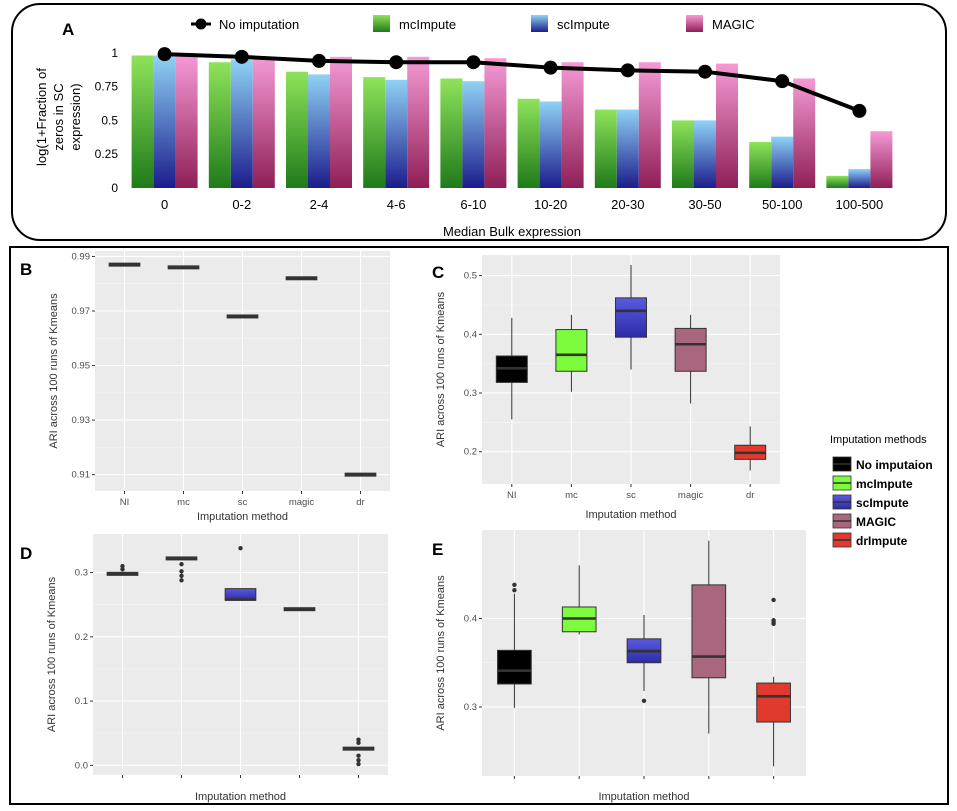 Image resolution: width=957 pixels, height=811 pixels. What do you see at coordinates (41, 117) in the screenshot?
I see `y-axis-label: log(1+Fraction of` at bounding box center [41, 117].